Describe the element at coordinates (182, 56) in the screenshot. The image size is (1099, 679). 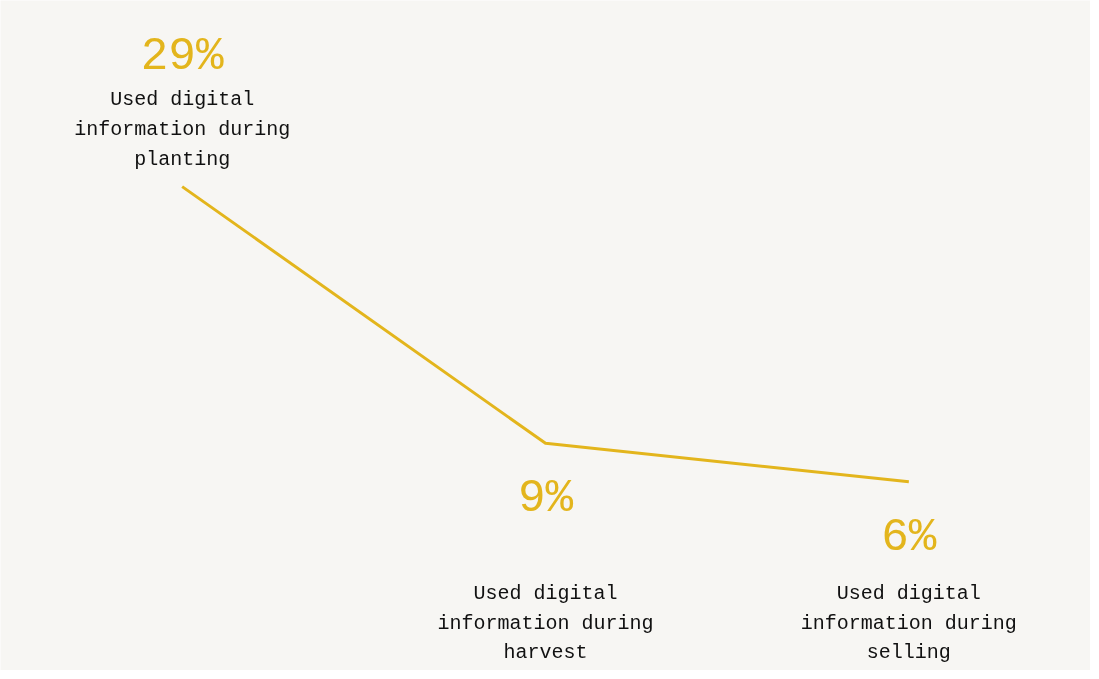
I see `data-label: 29%` at that location.